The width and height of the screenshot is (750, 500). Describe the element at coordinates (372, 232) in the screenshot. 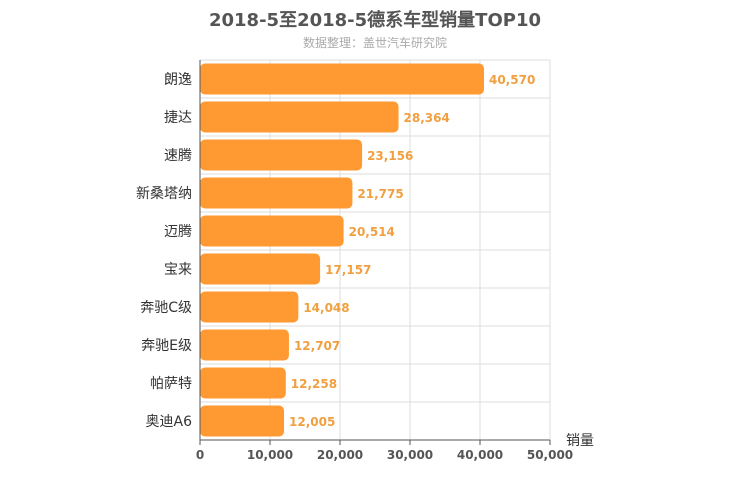

I see `data-label: 20,514` at that location.